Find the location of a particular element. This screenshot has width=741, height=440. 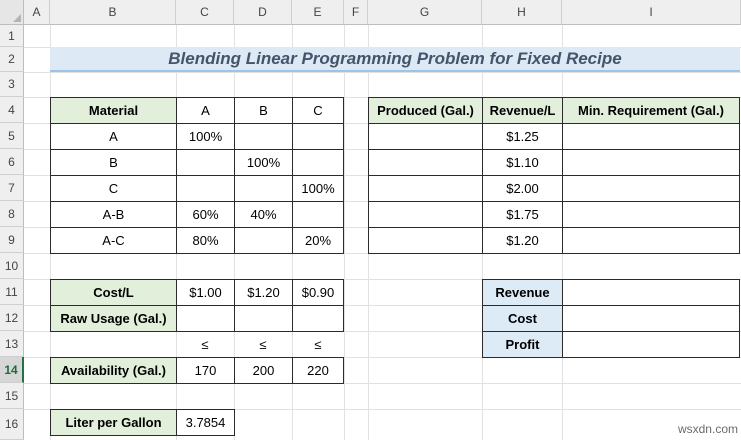

row-header-4: 4 is located at coordinates (12, 110).